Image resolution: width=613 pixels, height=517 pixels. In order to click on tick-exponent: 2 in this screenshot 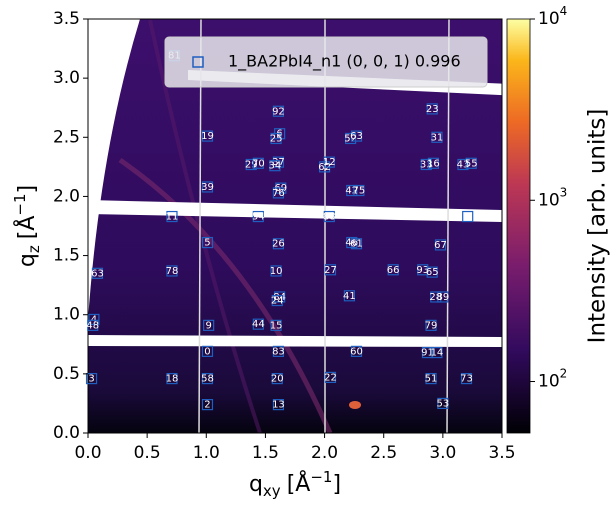, I will do `click(564, 373)`.